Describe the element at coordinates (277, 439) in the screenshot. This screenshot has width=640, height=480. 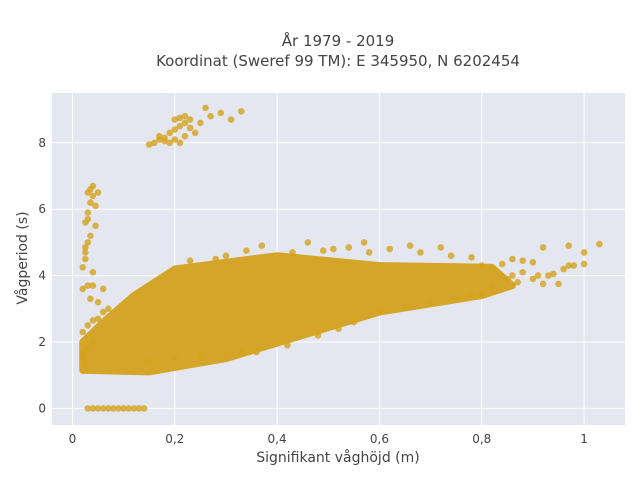
I see `x-tick-label: 0,4` at that location.